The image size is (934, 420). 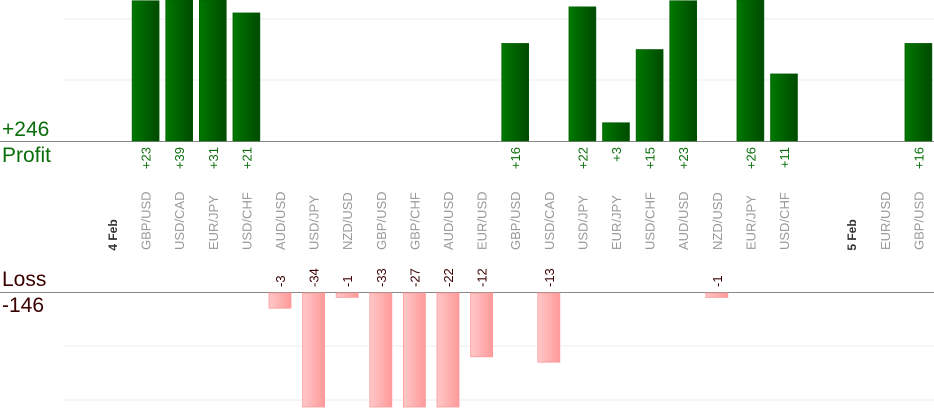 I want to click on loss-value-label: -34, so click(x=314, y=277).